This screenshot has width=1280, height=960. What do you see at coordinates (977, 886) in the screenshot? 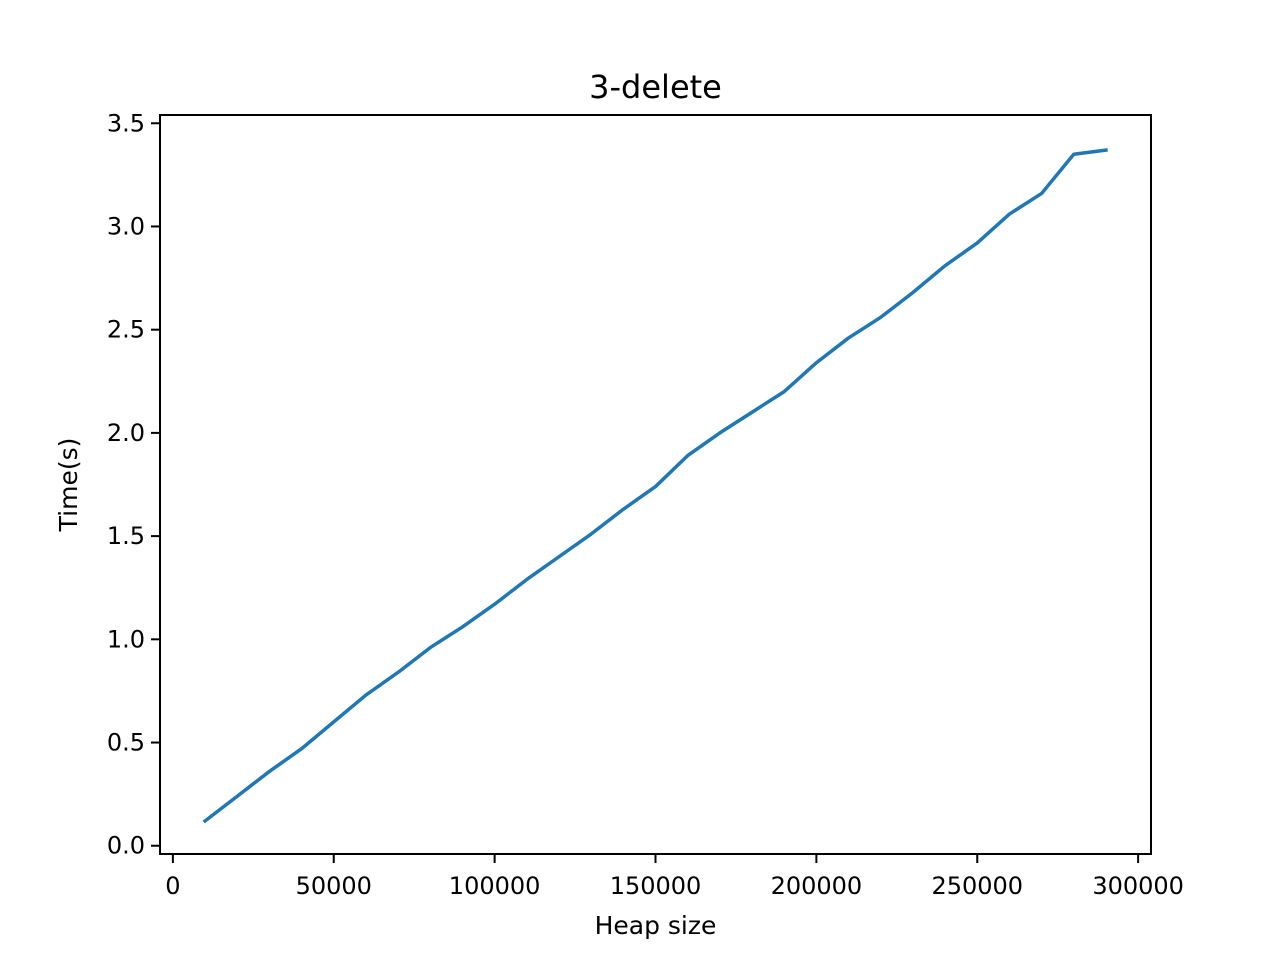
I see `x-tick-label: 250000` at bounding box center [977, 886].